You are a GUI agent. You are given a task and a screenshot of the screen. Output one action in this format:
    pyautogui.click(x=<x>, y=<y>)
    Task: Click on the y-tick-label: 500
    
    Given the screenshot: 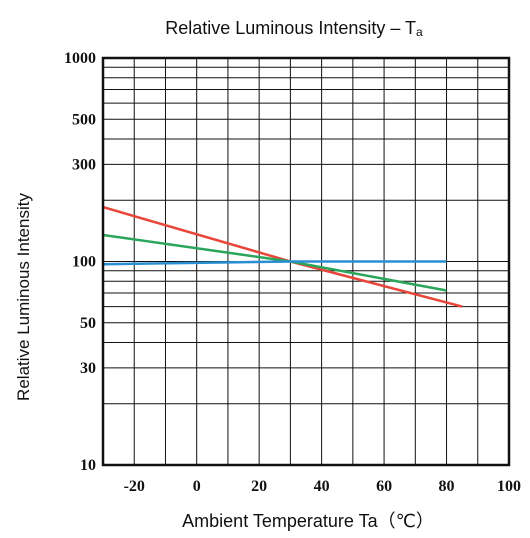 What is the action you would take?
    pyautogui.click(x=84, y=119)
    